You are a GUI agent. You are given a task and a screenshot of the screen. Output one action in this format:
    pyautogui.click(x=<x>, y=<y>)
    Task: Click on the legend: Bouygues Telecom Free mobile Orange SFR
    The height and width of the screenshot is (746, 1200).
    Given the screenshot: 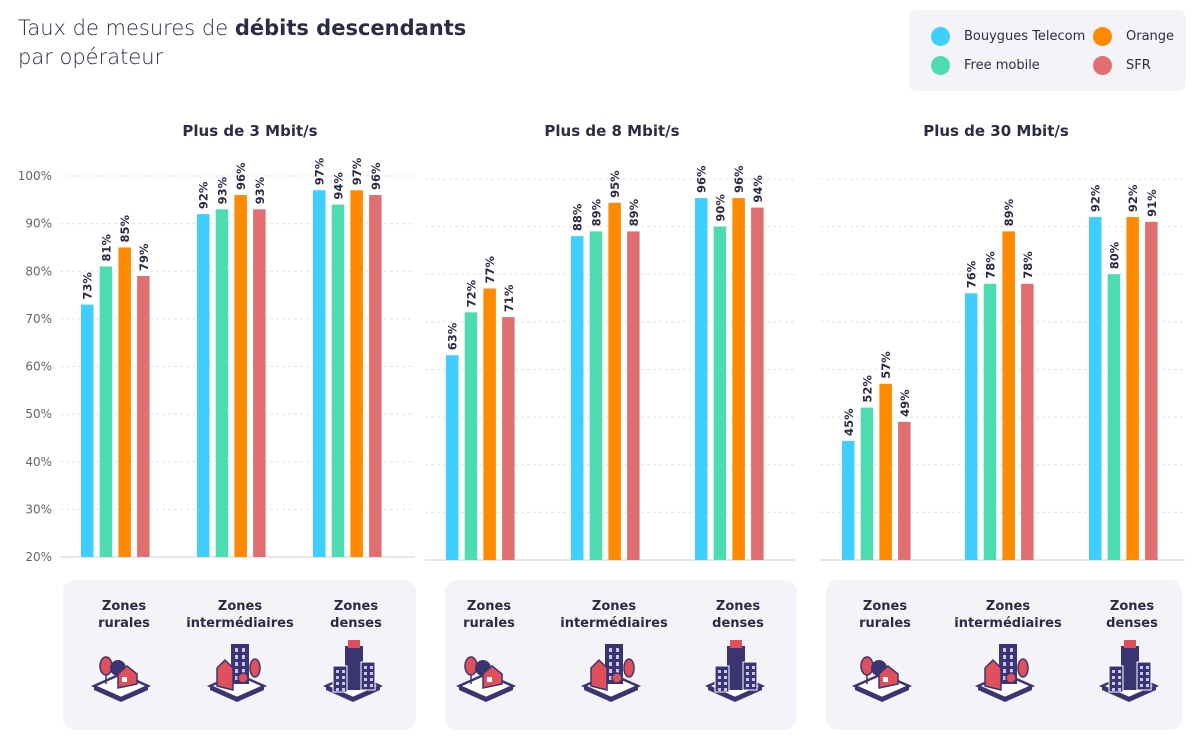 What is the action you would take?
    pyautogui.click(x=1047, y=50)
    